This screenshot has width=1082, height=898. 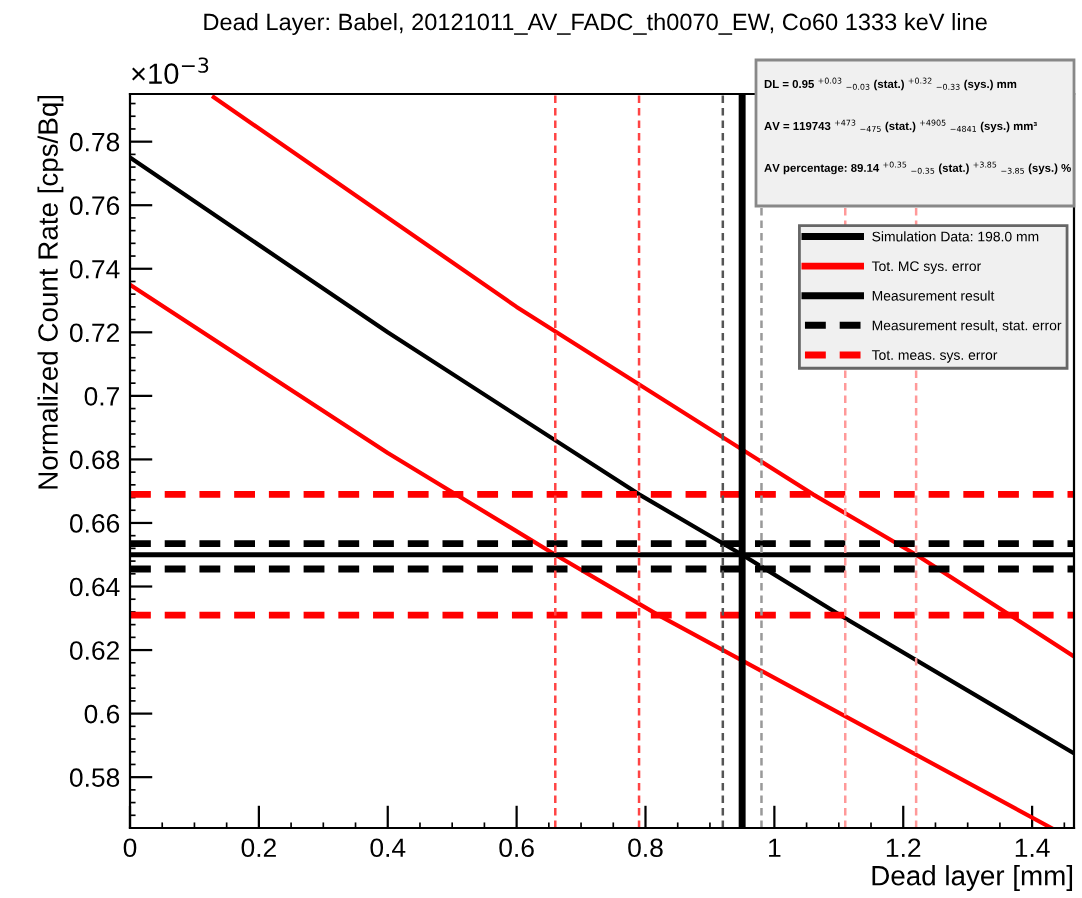 What do you see at coordinates (1032, 847) in the screenshot?
I see `x-tick-label: 1.4` at bounding box center [1032, 847].